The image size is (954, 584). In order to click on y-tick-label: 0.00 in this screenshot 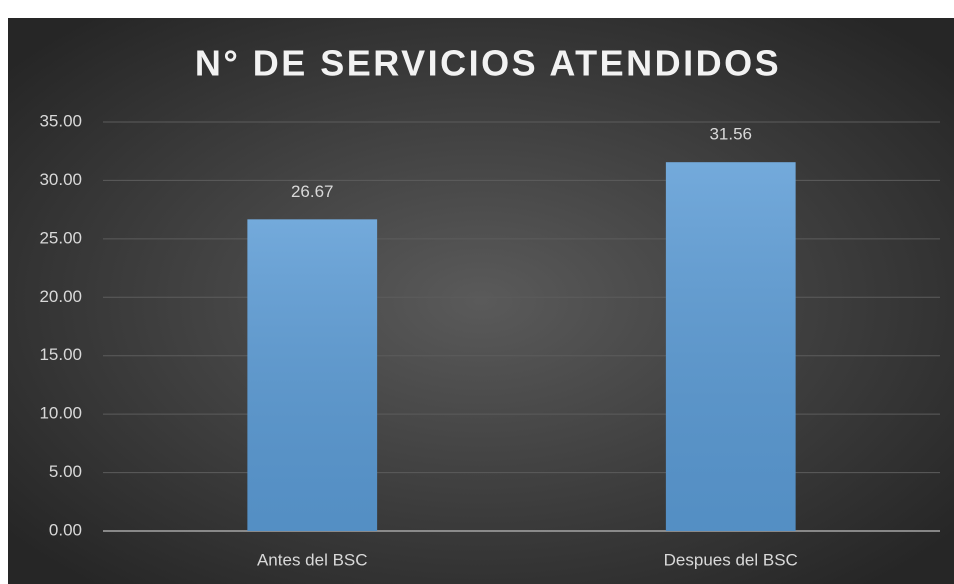, I will do `click(65, 529)`.